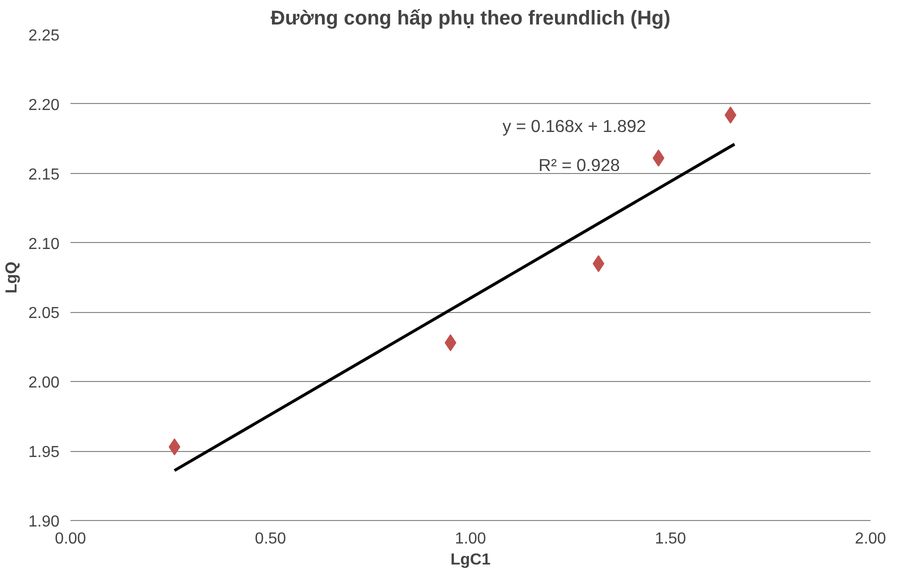 The image size is (905, 581). Describe the element at coordinates (44, 244) in the screenshot. I see `y-tick-label: 2.10` at that location.